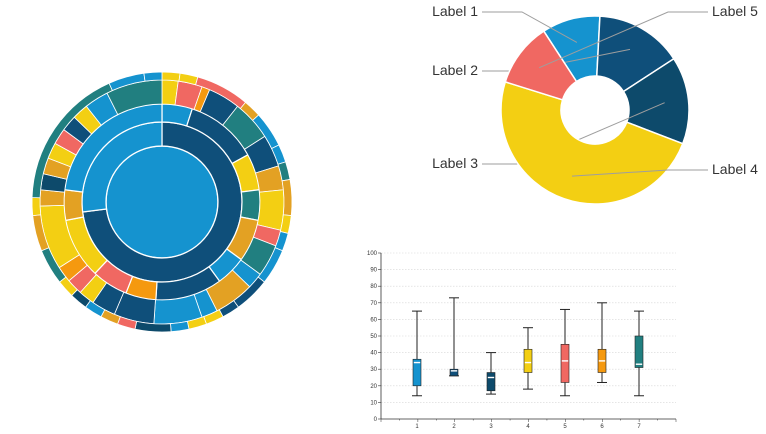 This screenshot has width=766, height=434. What do you see at coordinates (373, 271) in the screenshot?
I see `box-y-tick-label-90: 90` at bounding box center [373, 271].